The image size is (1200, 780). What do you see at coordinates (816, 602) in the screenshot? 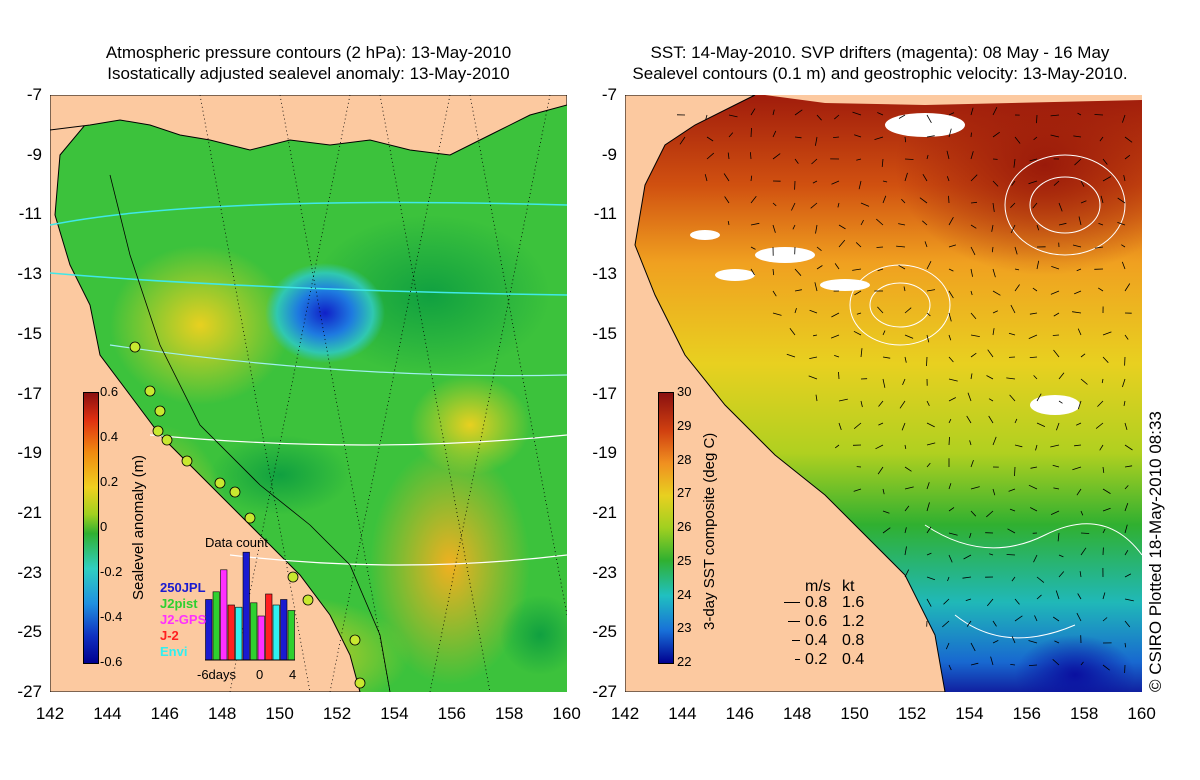
I see `velocity-legend-ms: 0.8` at bounding box center [816, 602].